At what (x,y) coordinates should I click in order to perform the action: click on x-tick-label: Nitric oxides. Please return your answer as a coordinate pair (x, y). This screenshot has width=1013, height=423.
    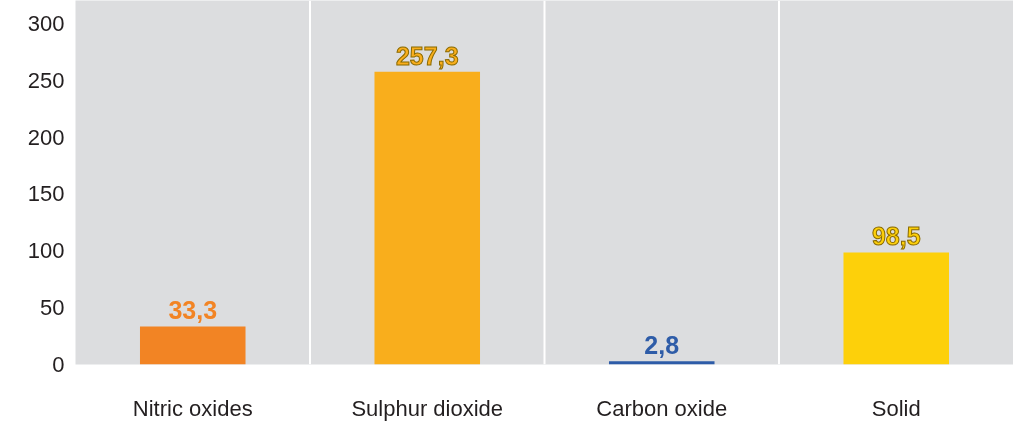
    Looking at the image, I should click on (192, 408).